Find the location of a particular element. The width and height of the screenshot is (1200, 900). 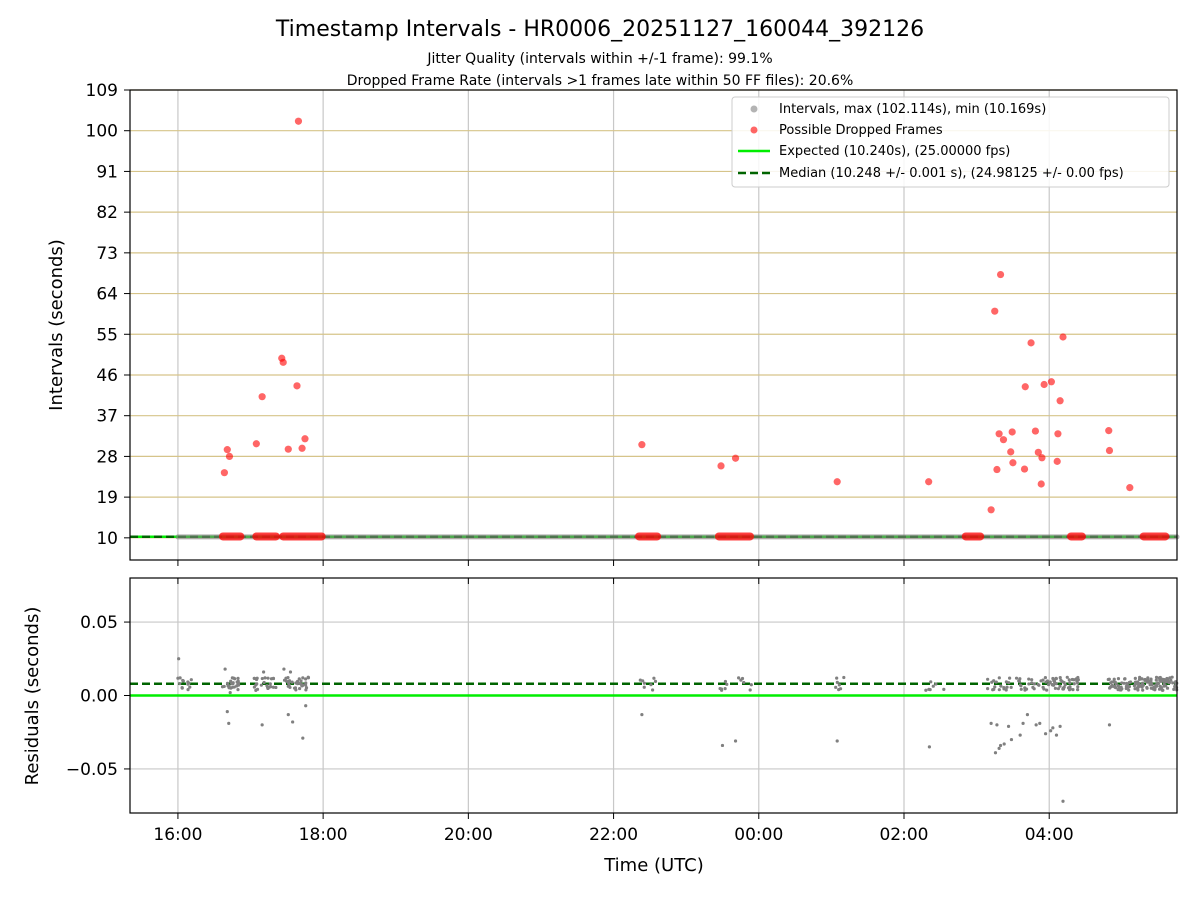

top-y-tick-label: 64 is located at coordinates (107, 295).